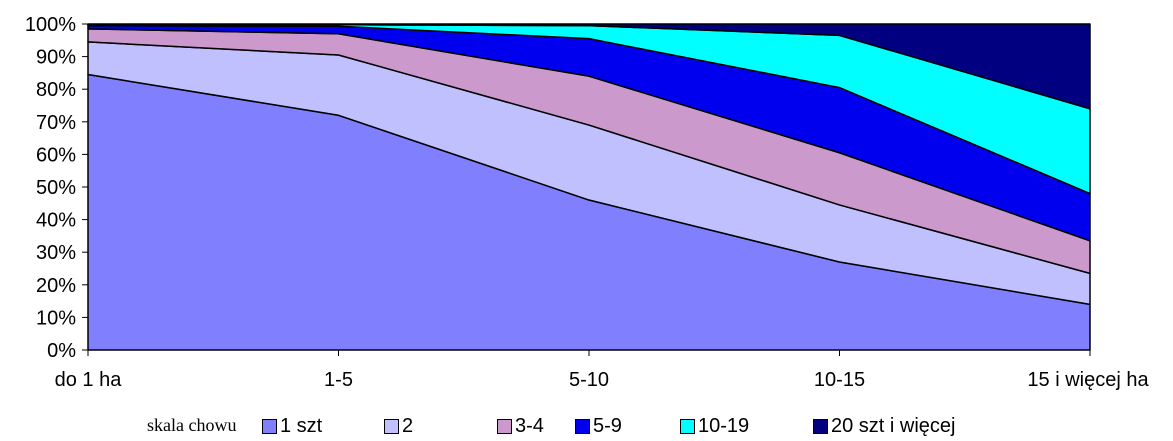 The height and width of the screenshot is (441, 1173). I want to click on x-tick-label: do 1 ha, so click(89, 380).